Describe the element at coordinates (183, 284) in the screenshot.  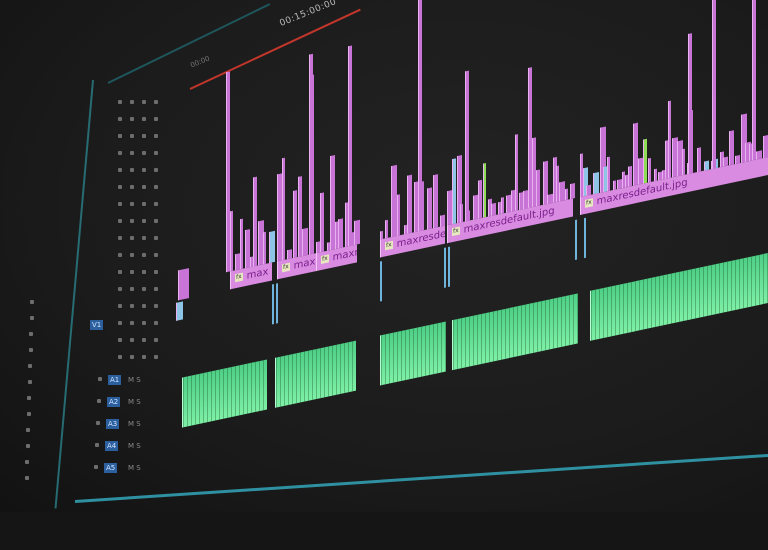
I see `clip-fragment` at that location.